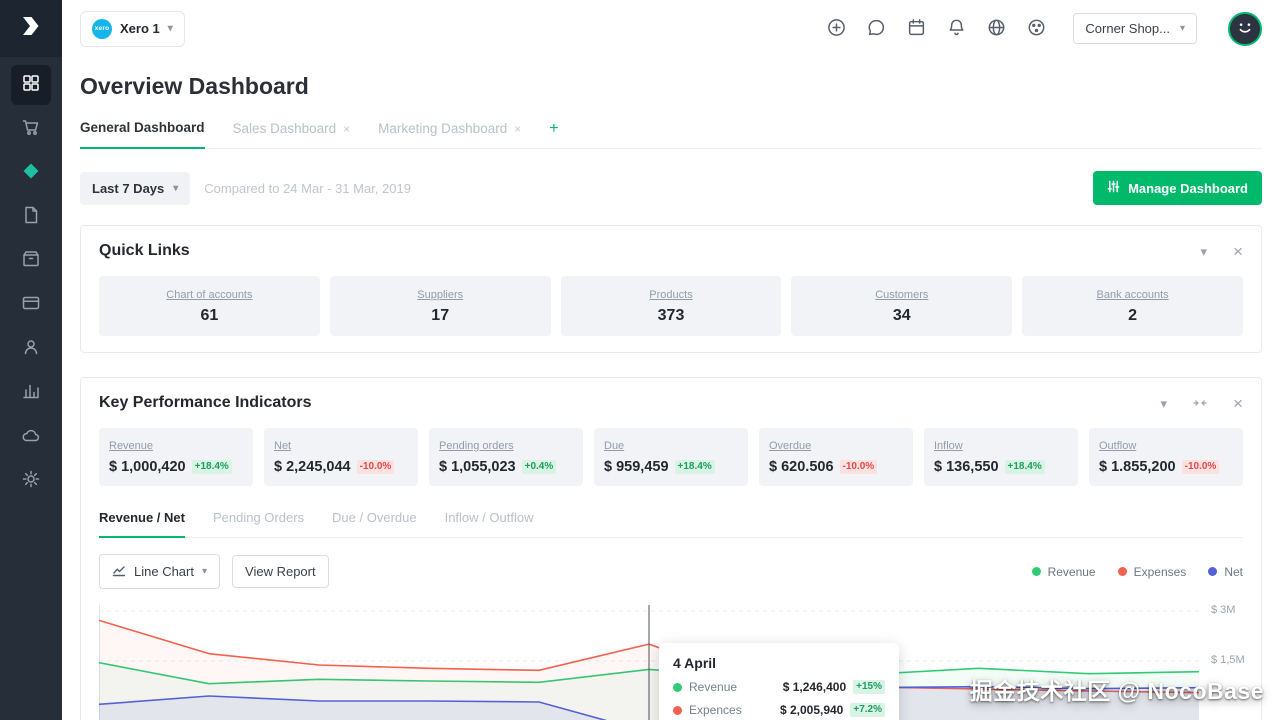  What do you see at coordinates (132, 28) in the screenshot?
I see `workspace-selector: xero Xero 1 ▾` at bounding box center [132, 28].